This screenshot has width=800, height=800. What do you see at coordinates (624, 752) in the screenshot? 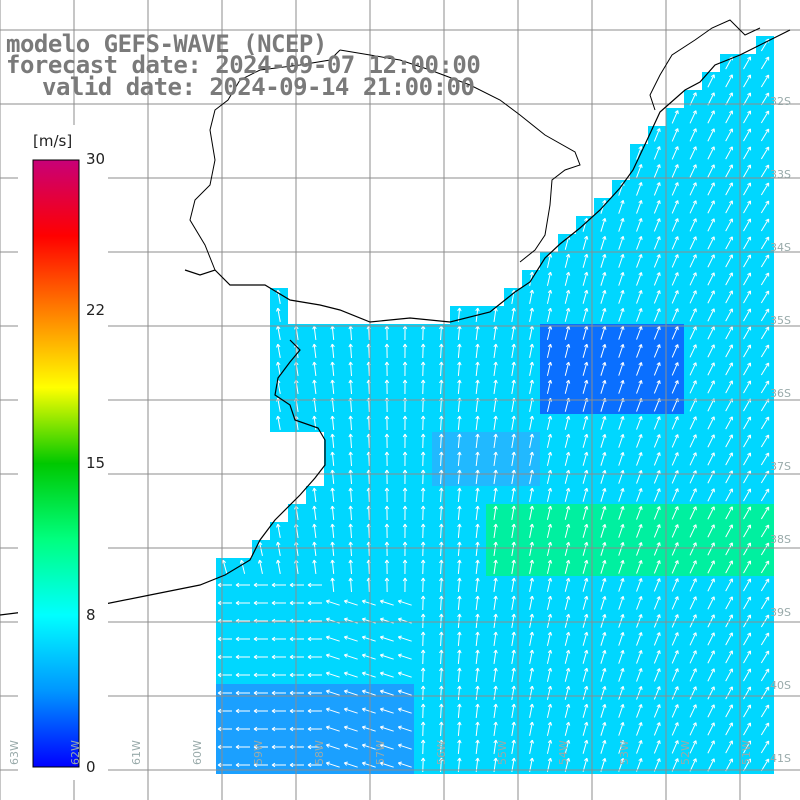
I see `longitude-label: 53W` at bounding box center [624, 752].